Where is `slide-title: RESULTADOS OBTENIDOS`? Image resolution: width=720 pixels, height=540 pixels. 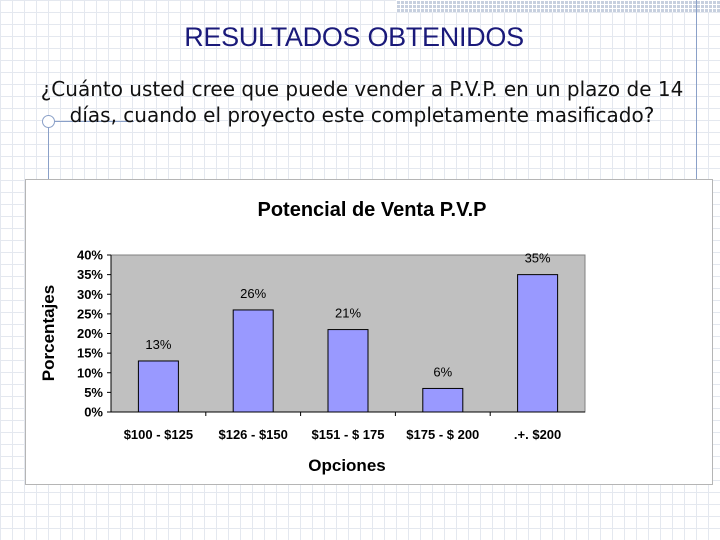
slide-title: RESULTADOS OBTENIDOS is located at coordinates (354, 37).